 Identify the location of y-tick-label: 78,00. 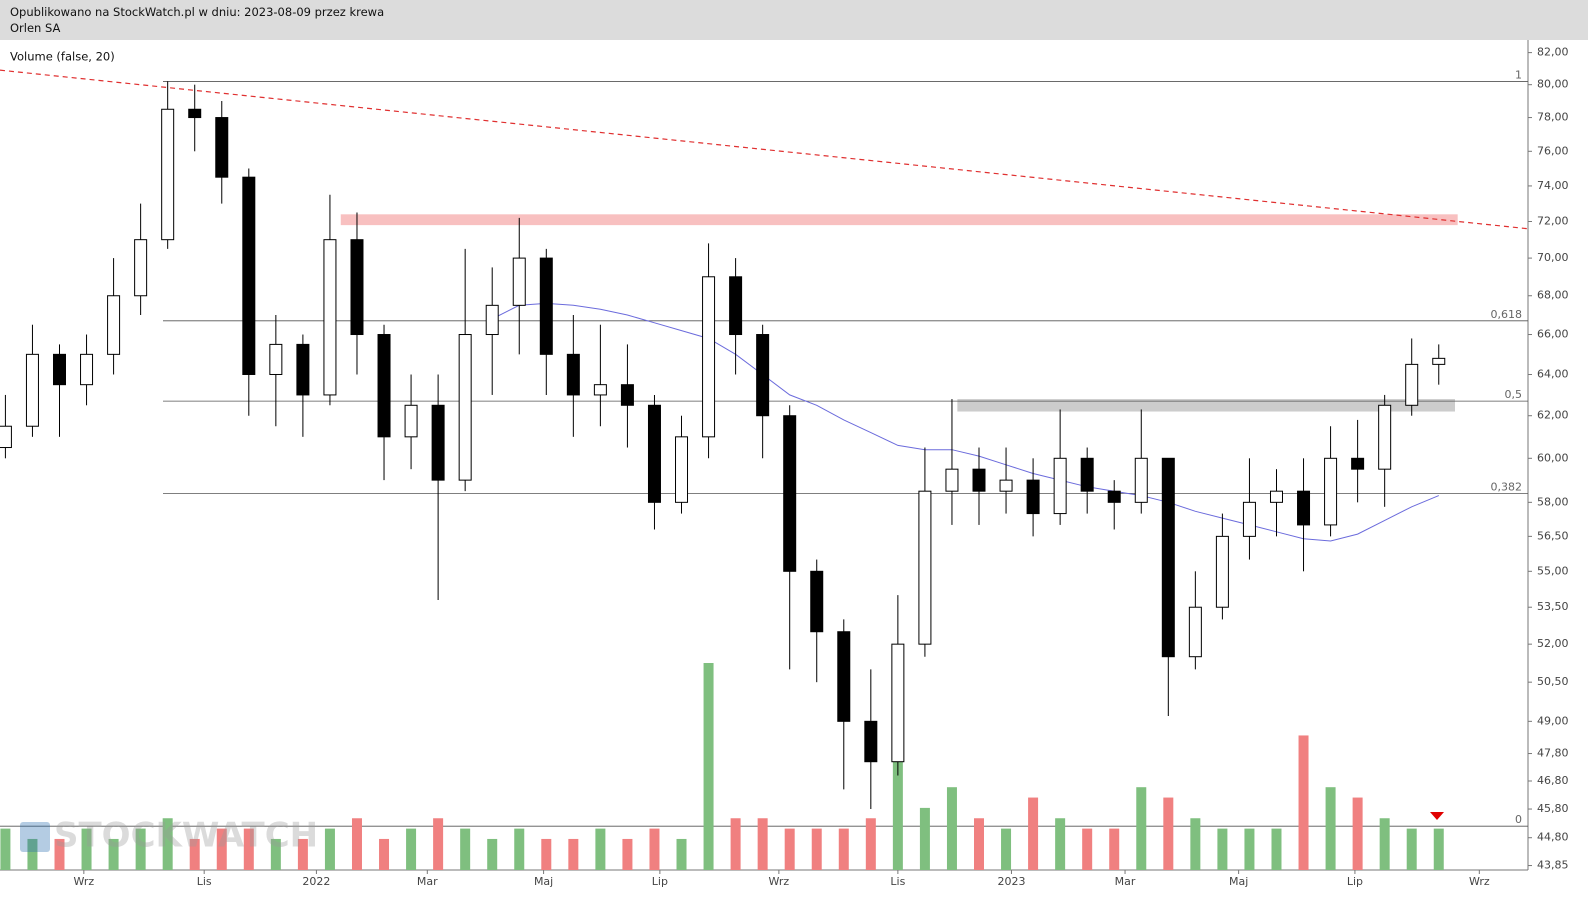
(1553, 117).